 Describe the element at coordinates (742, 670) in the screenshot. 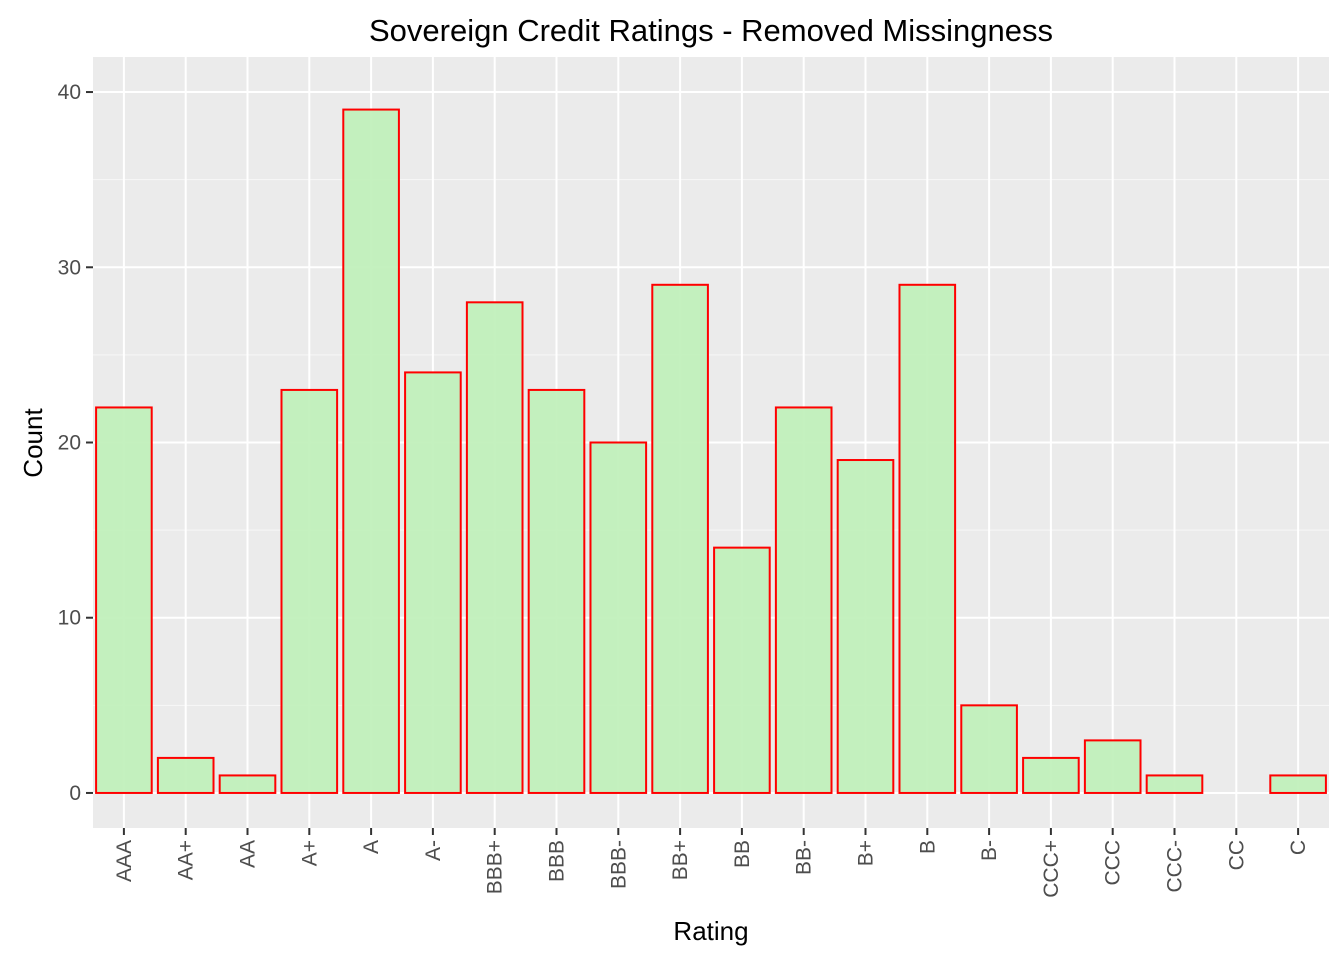

I see `bar-BB` at that location.